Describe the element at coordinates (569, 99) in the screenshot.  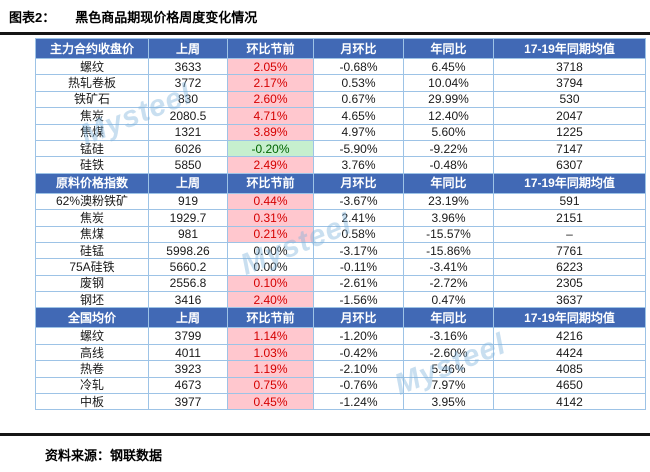
I see `value-cell: 530` at that location.